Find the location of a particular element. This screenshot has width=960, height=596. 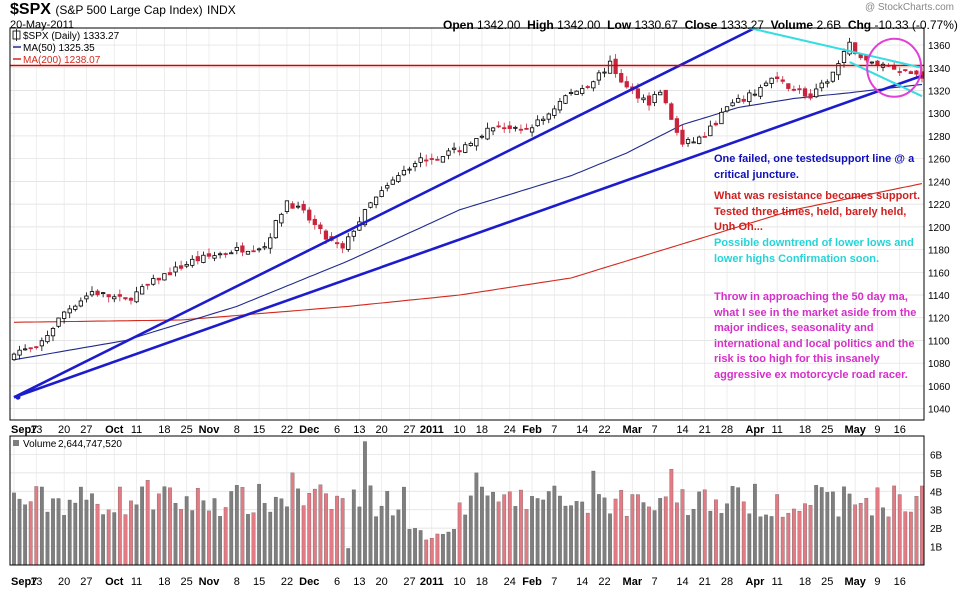

x-tick-label: May is located at coordinates (855, 430).